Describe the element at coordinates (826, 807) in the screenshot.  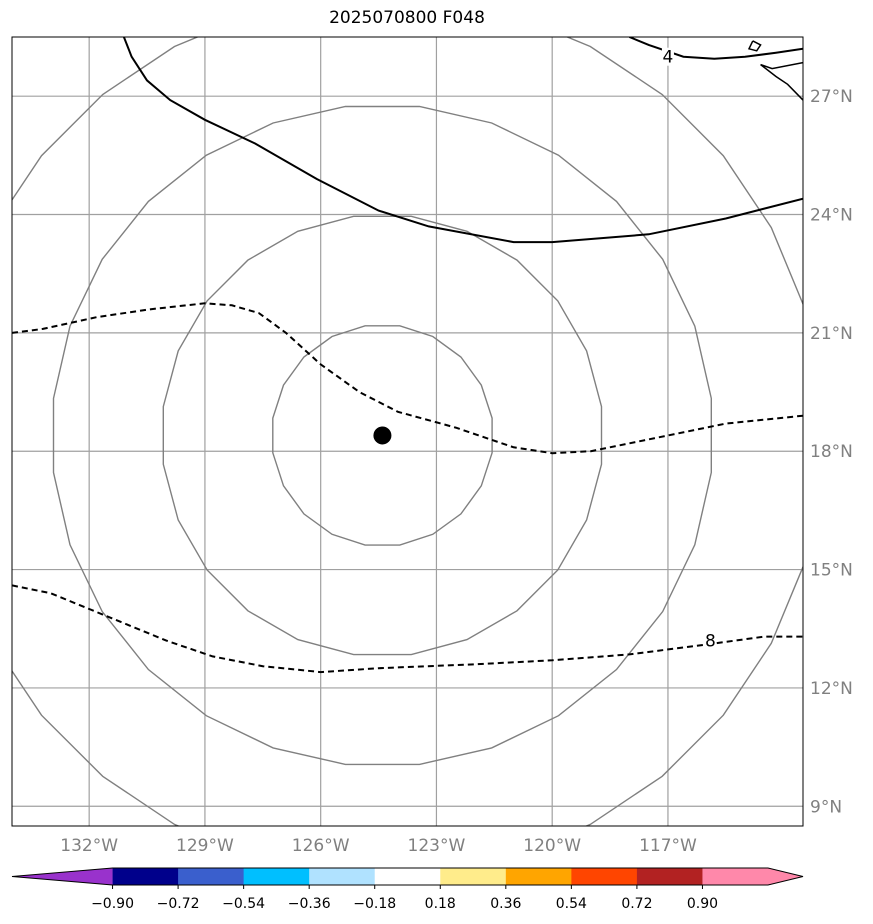
I see `latitude-label: 9°N` at that location.